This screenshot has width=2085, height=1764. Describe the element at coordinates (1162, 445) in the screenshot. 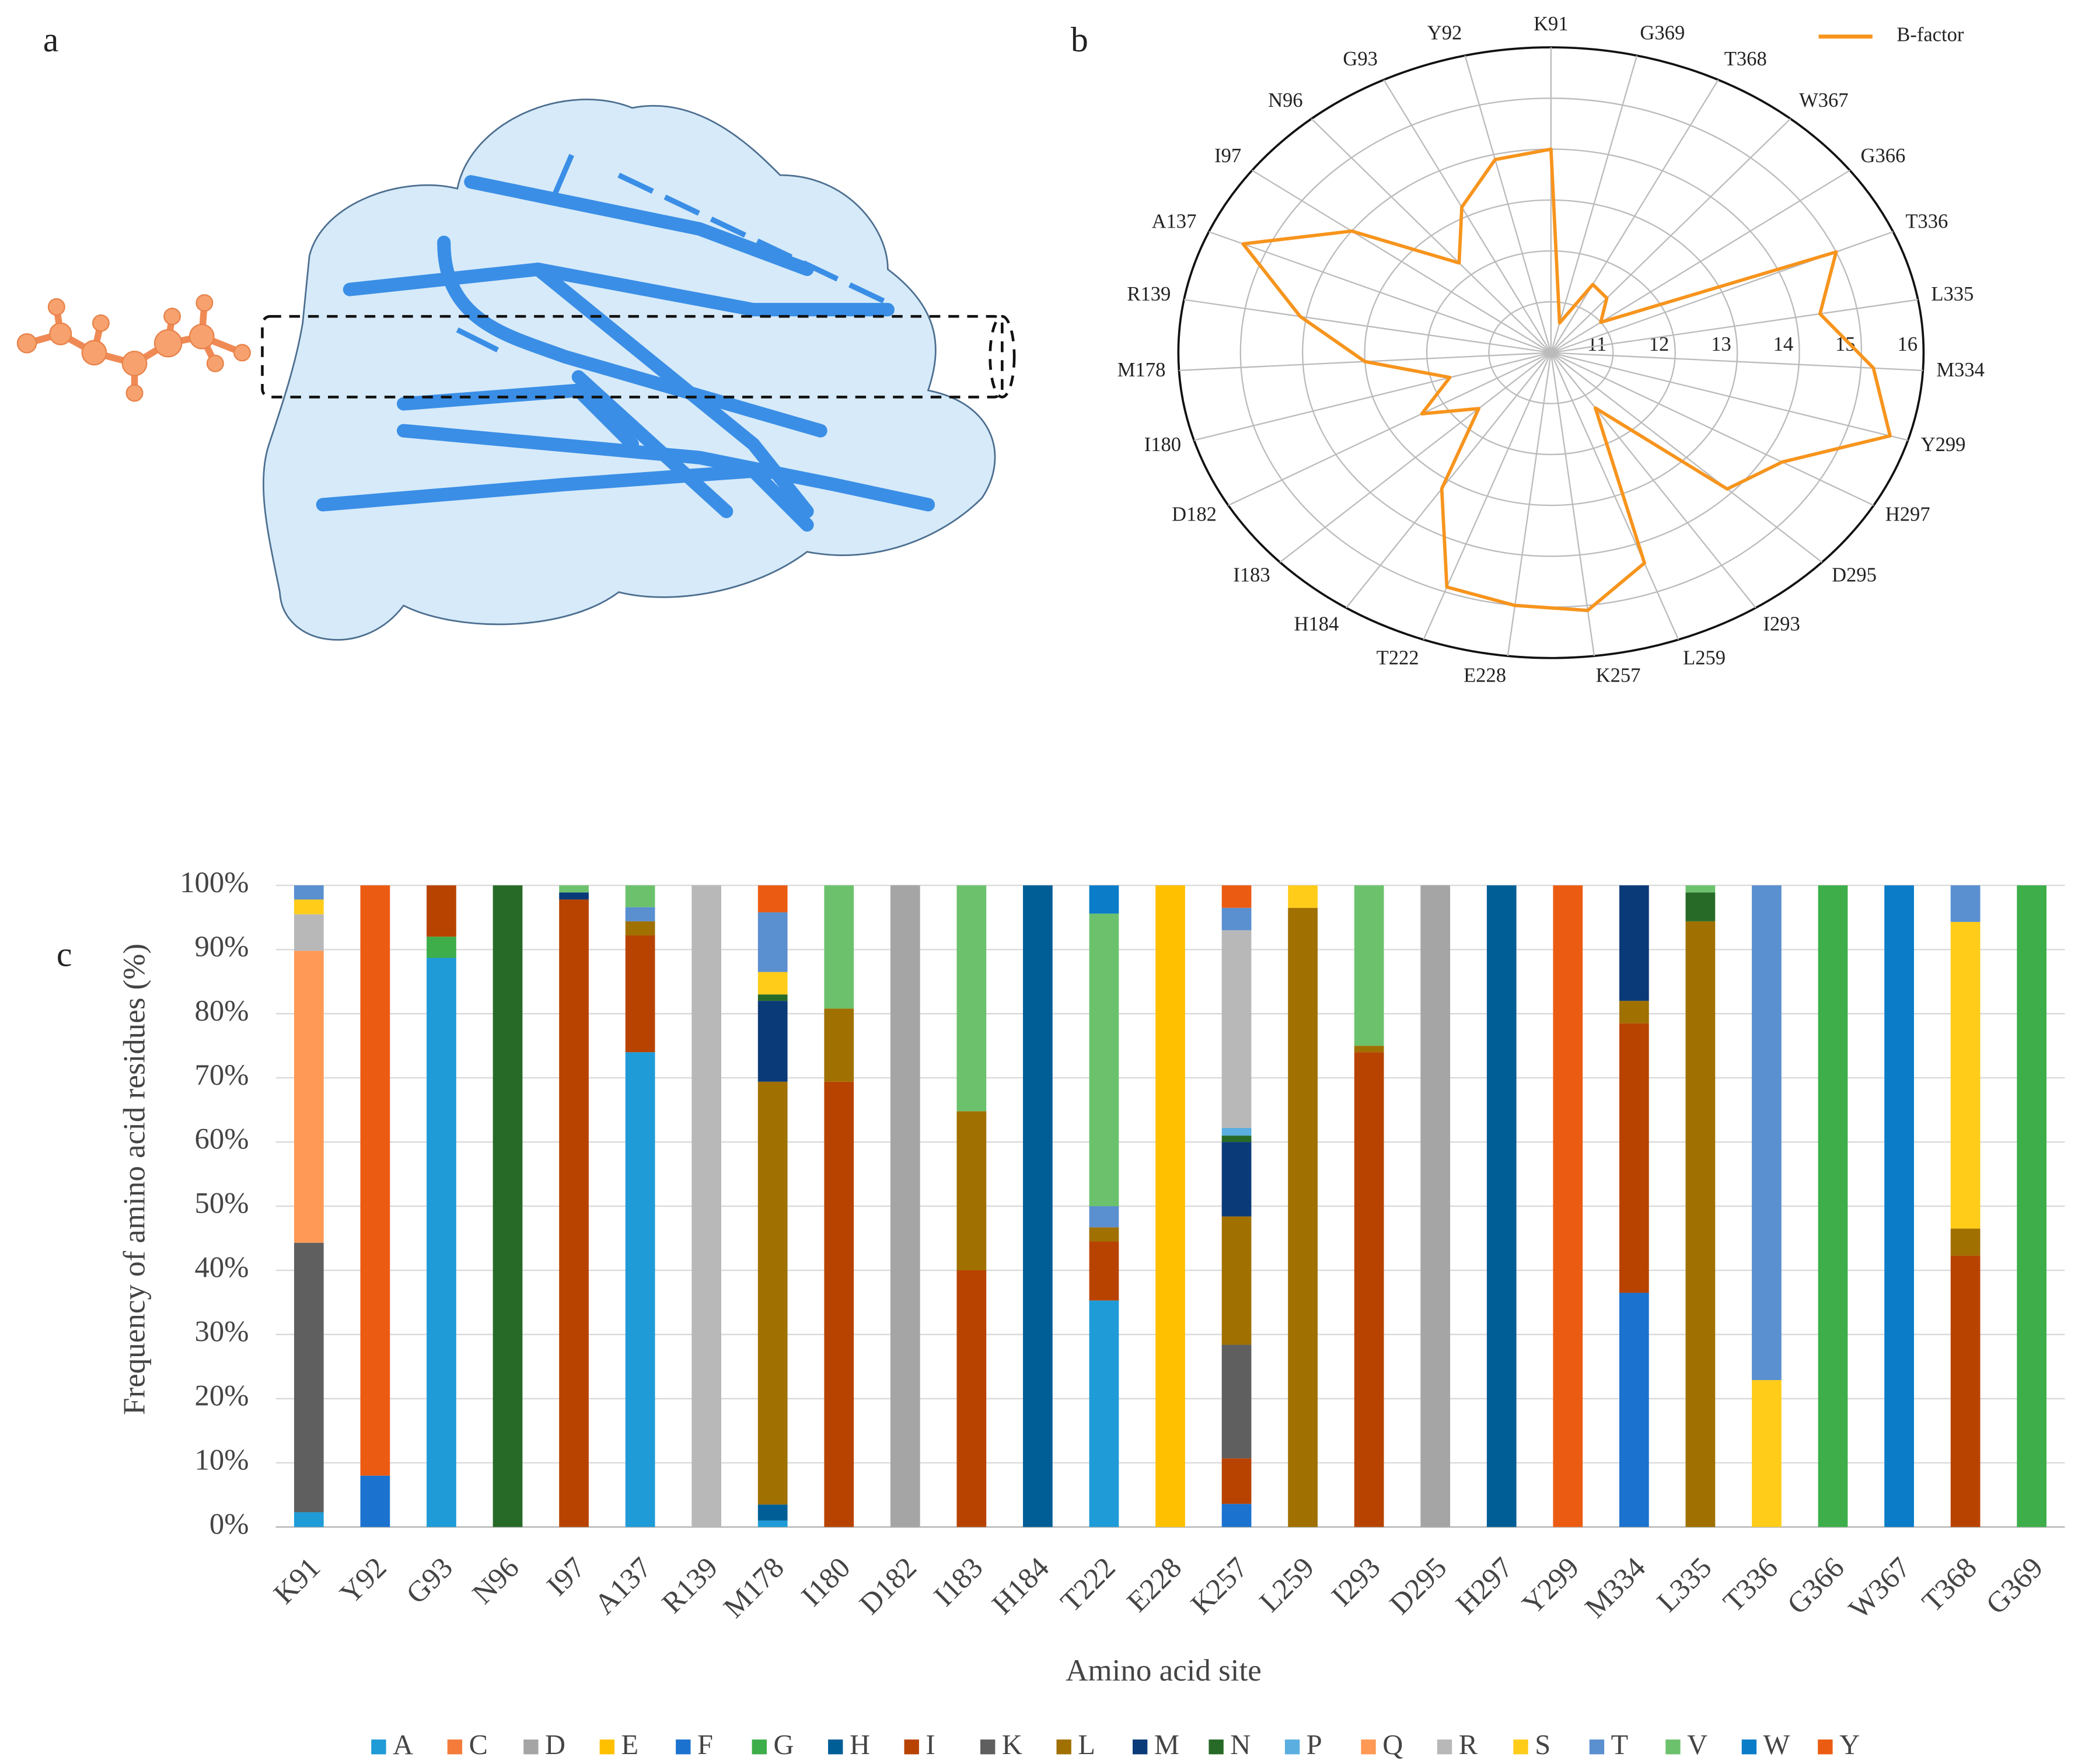

I see `category-label: I180` at that location.